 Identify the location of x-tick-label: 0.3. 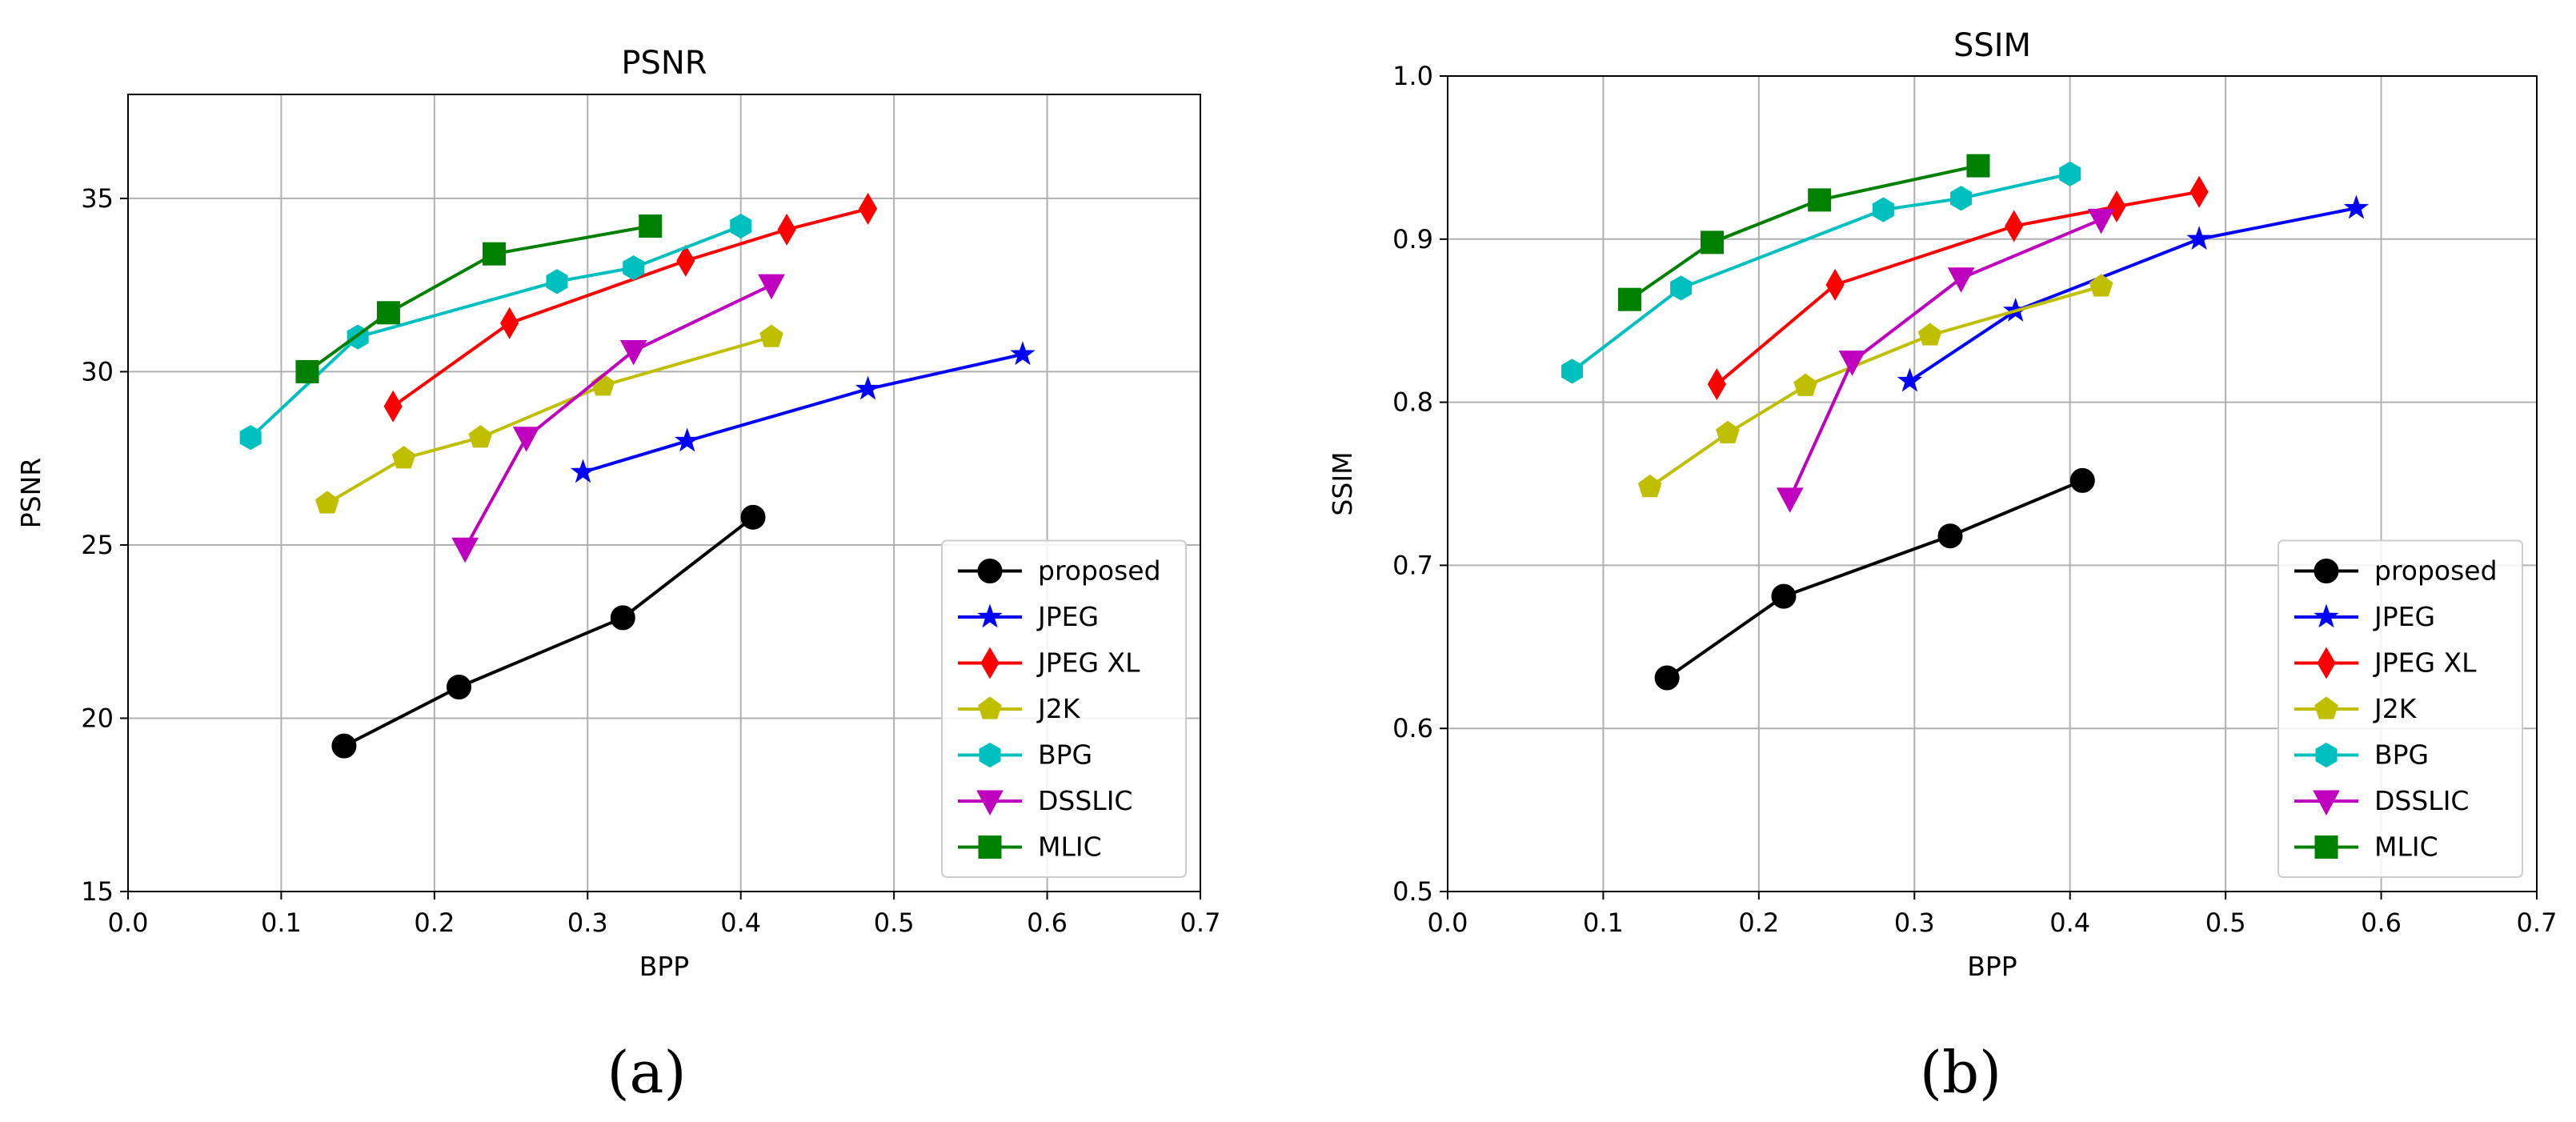
(587, 923).